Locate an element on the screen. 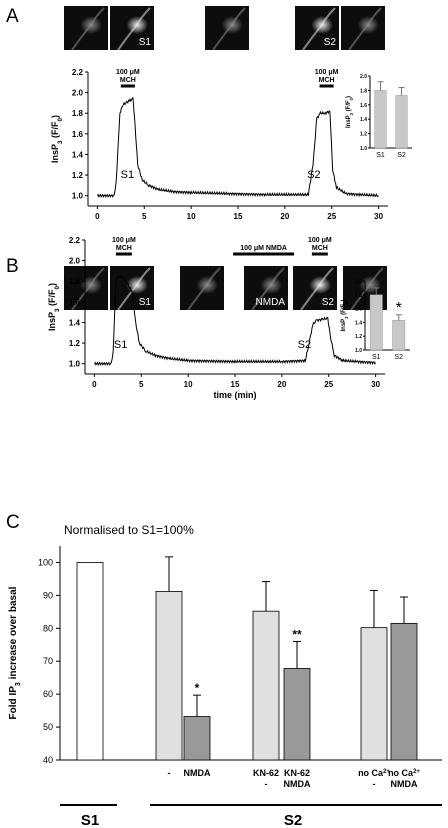 This screenshot has height=828, width=448. panel-a-x-tick-label: 0 is located at coordinates (97, 216).